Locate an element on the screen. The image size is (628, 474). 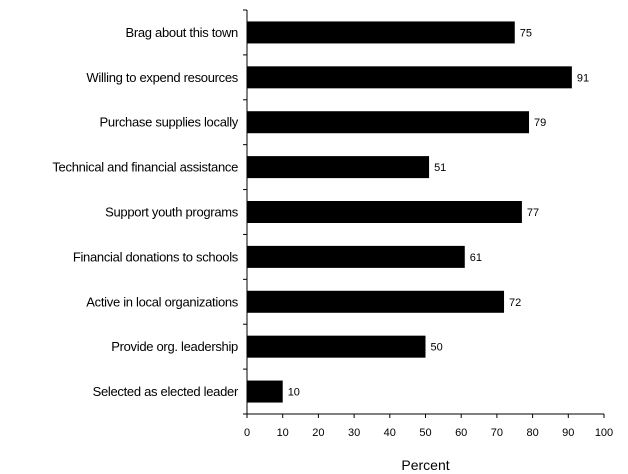
category-label-3: Technical and financial assistance is located at coordinates (145, 167).